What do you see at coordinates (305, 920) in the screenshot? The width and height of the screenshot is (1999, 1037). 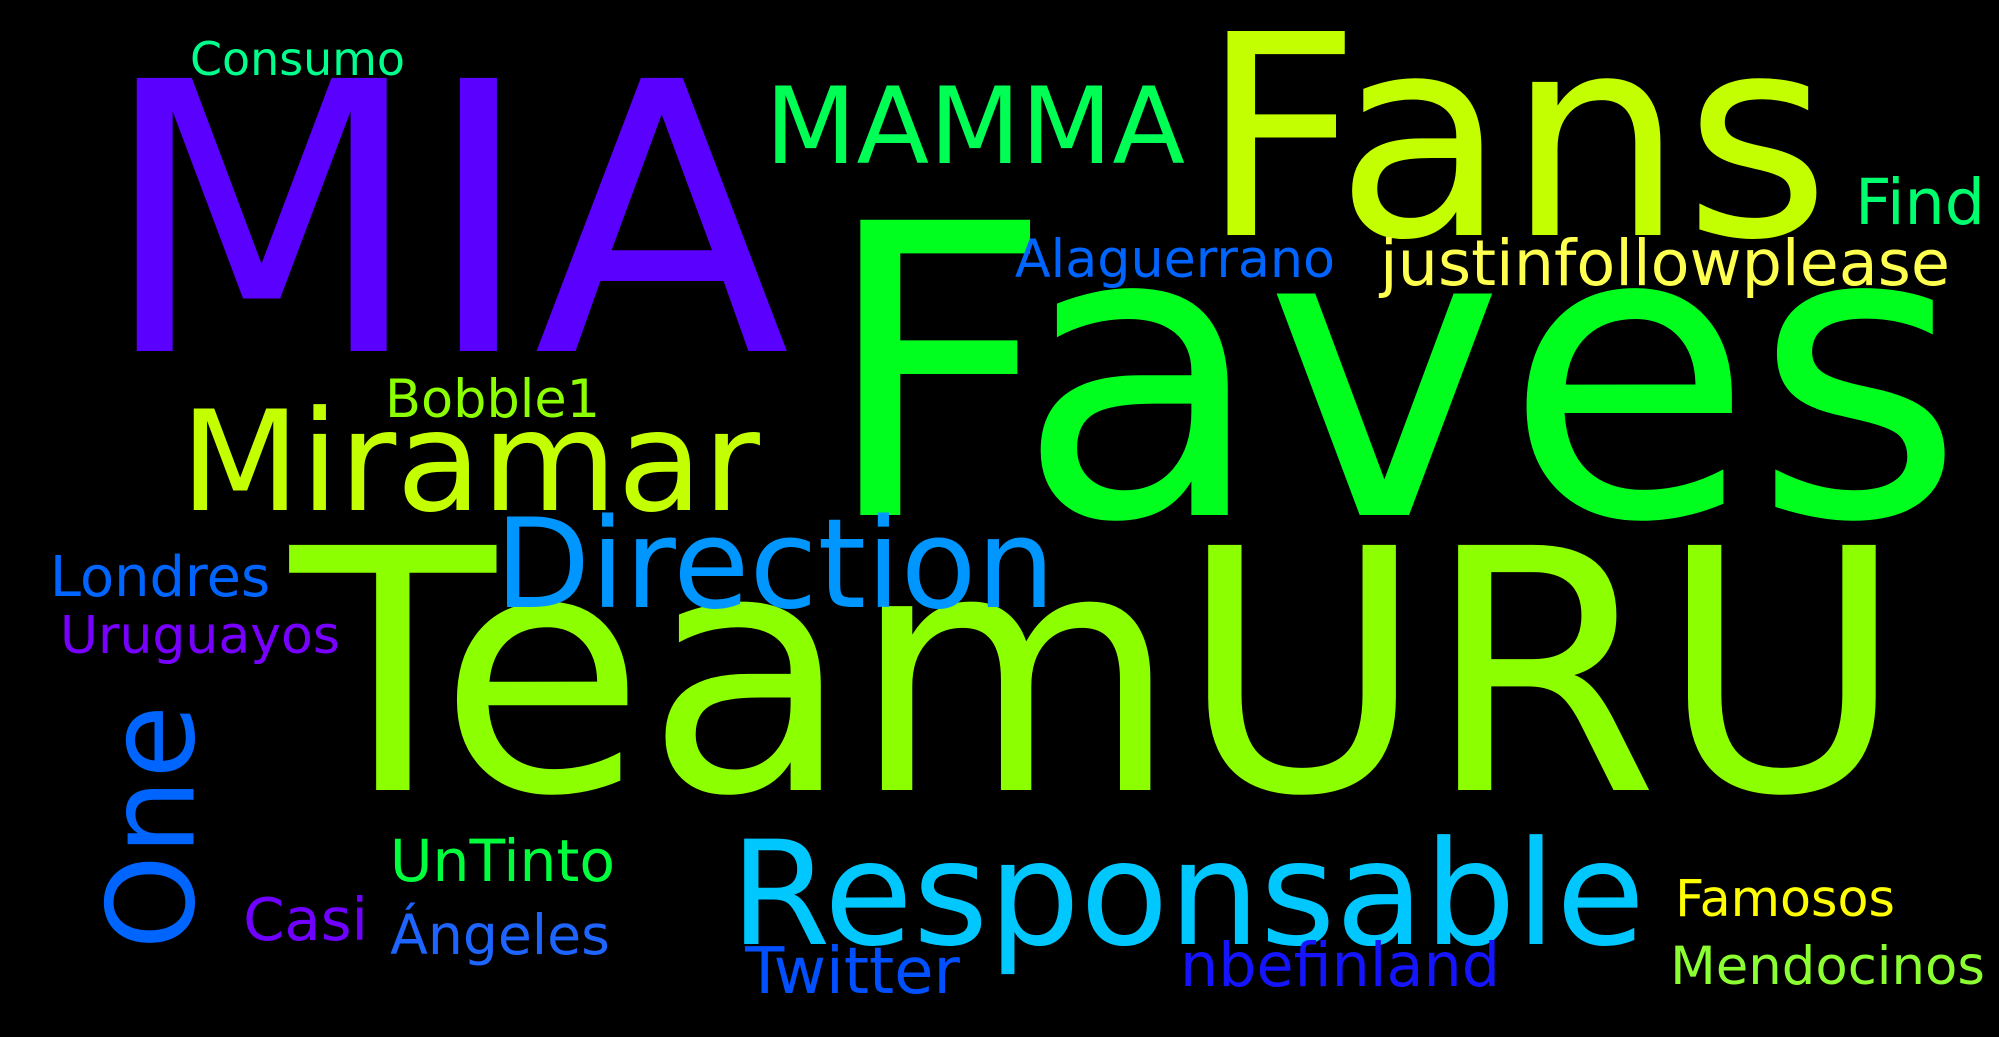 I see `word-casi: Casi` at bounding box center [305, 920].